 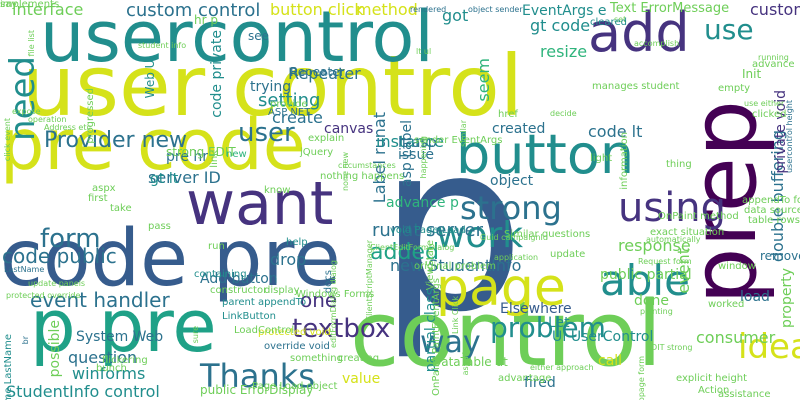 I want to click on cloud-word: way, so click(x=450, y=342).